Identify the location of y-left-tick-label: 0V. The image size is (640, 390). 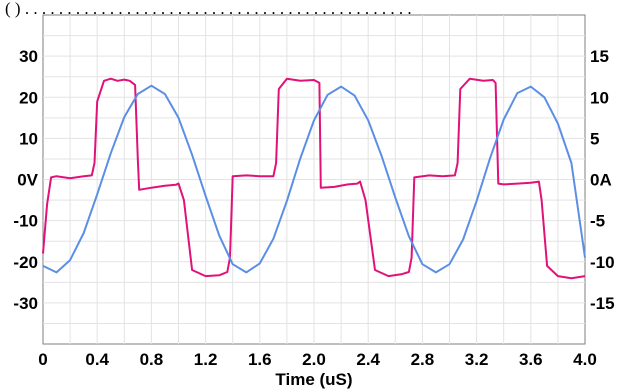
(27, 180).